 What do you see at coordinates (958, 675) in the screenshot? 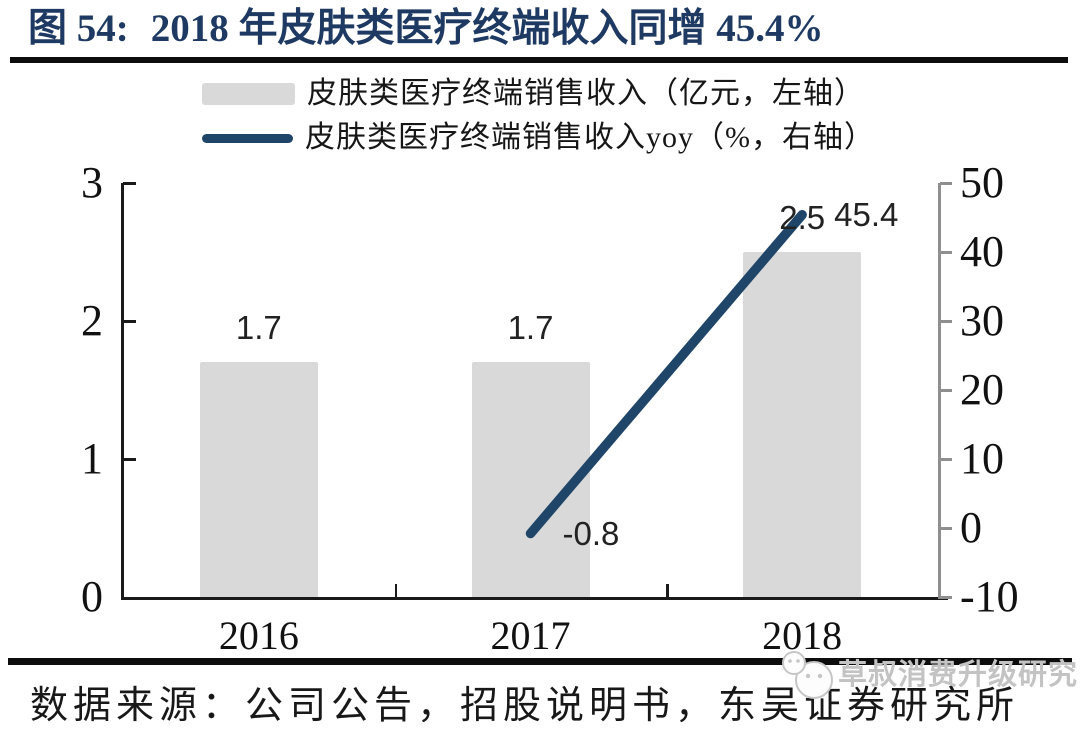
I see `watermark-text: 草叔消费升级研究` at bounding box center [958, 675].